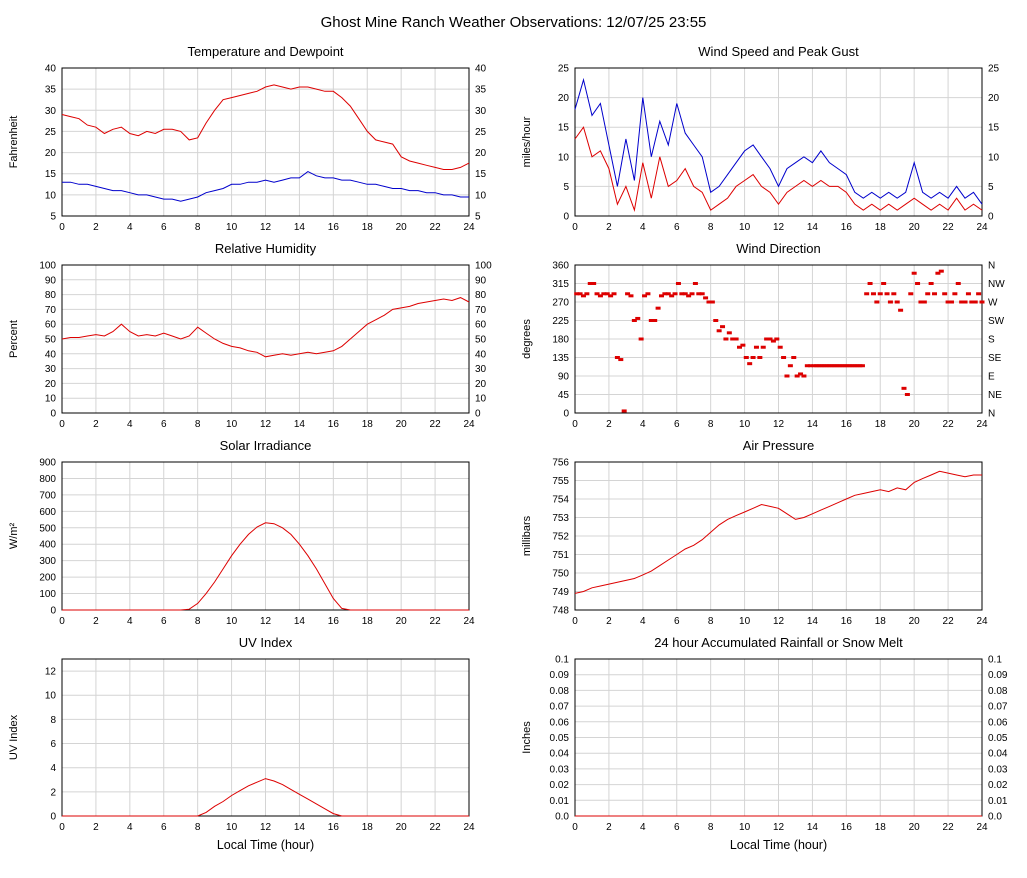  What do you see at coordinates (47, 495) in the screenshot?
I see `y-tick-label: 700` at bounding box center [47, 495].